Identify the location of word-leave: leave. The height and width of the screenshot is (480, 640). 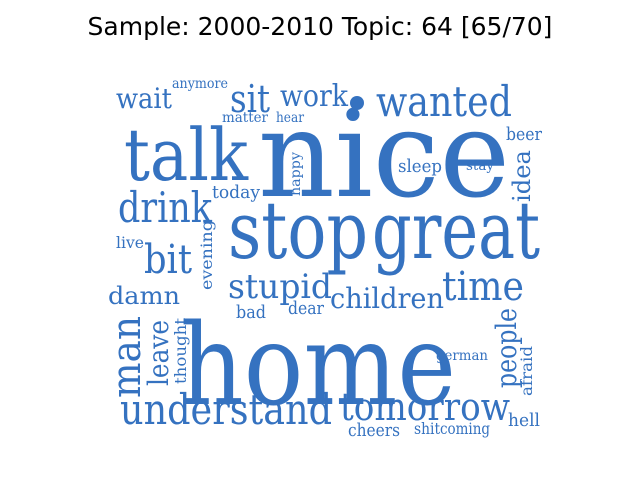
(158, 353).